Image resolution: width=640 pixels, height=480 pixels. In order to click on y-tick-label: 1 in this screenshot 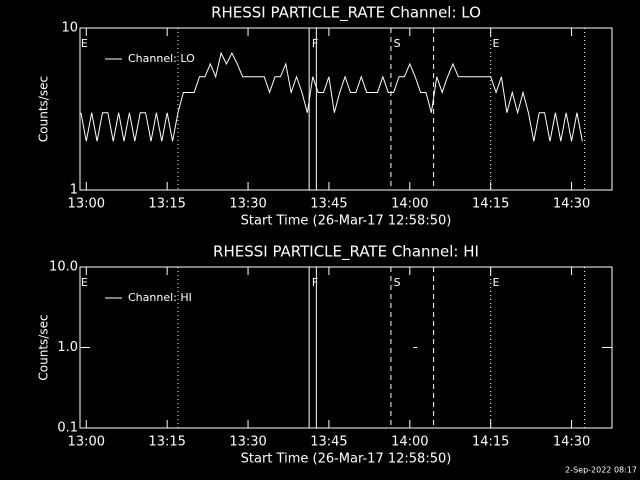, I will do `click(74, 190)`.